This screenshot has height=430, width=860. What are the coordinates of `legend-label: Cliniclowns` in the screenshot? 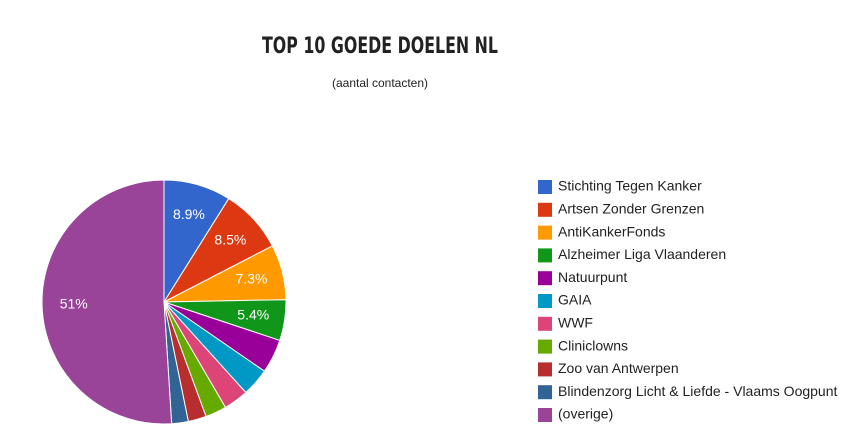 It's located at (593, 345).